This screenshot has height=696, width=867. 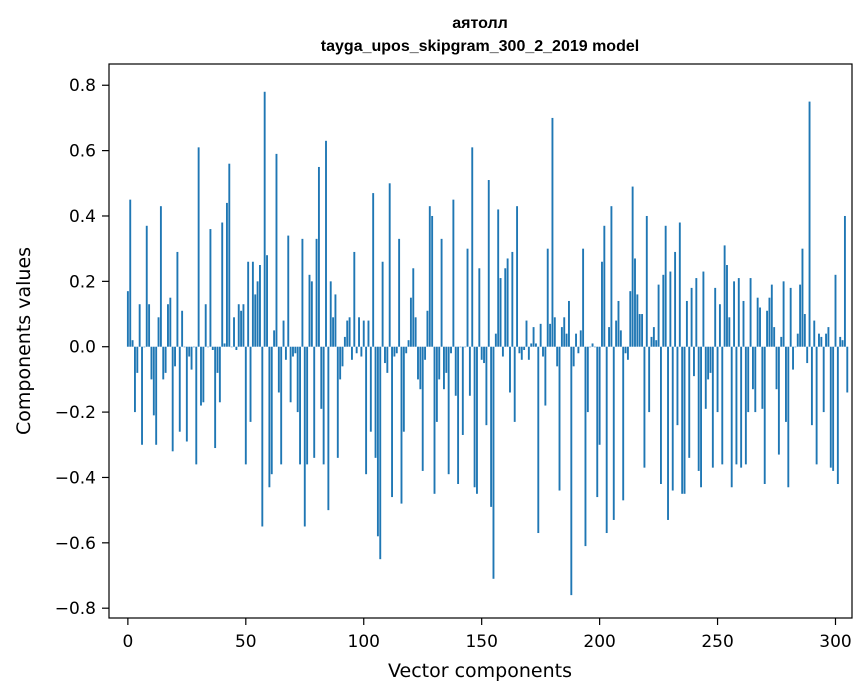 I want to click on y-tick-label: −0.4, so click(x=75, y=478).